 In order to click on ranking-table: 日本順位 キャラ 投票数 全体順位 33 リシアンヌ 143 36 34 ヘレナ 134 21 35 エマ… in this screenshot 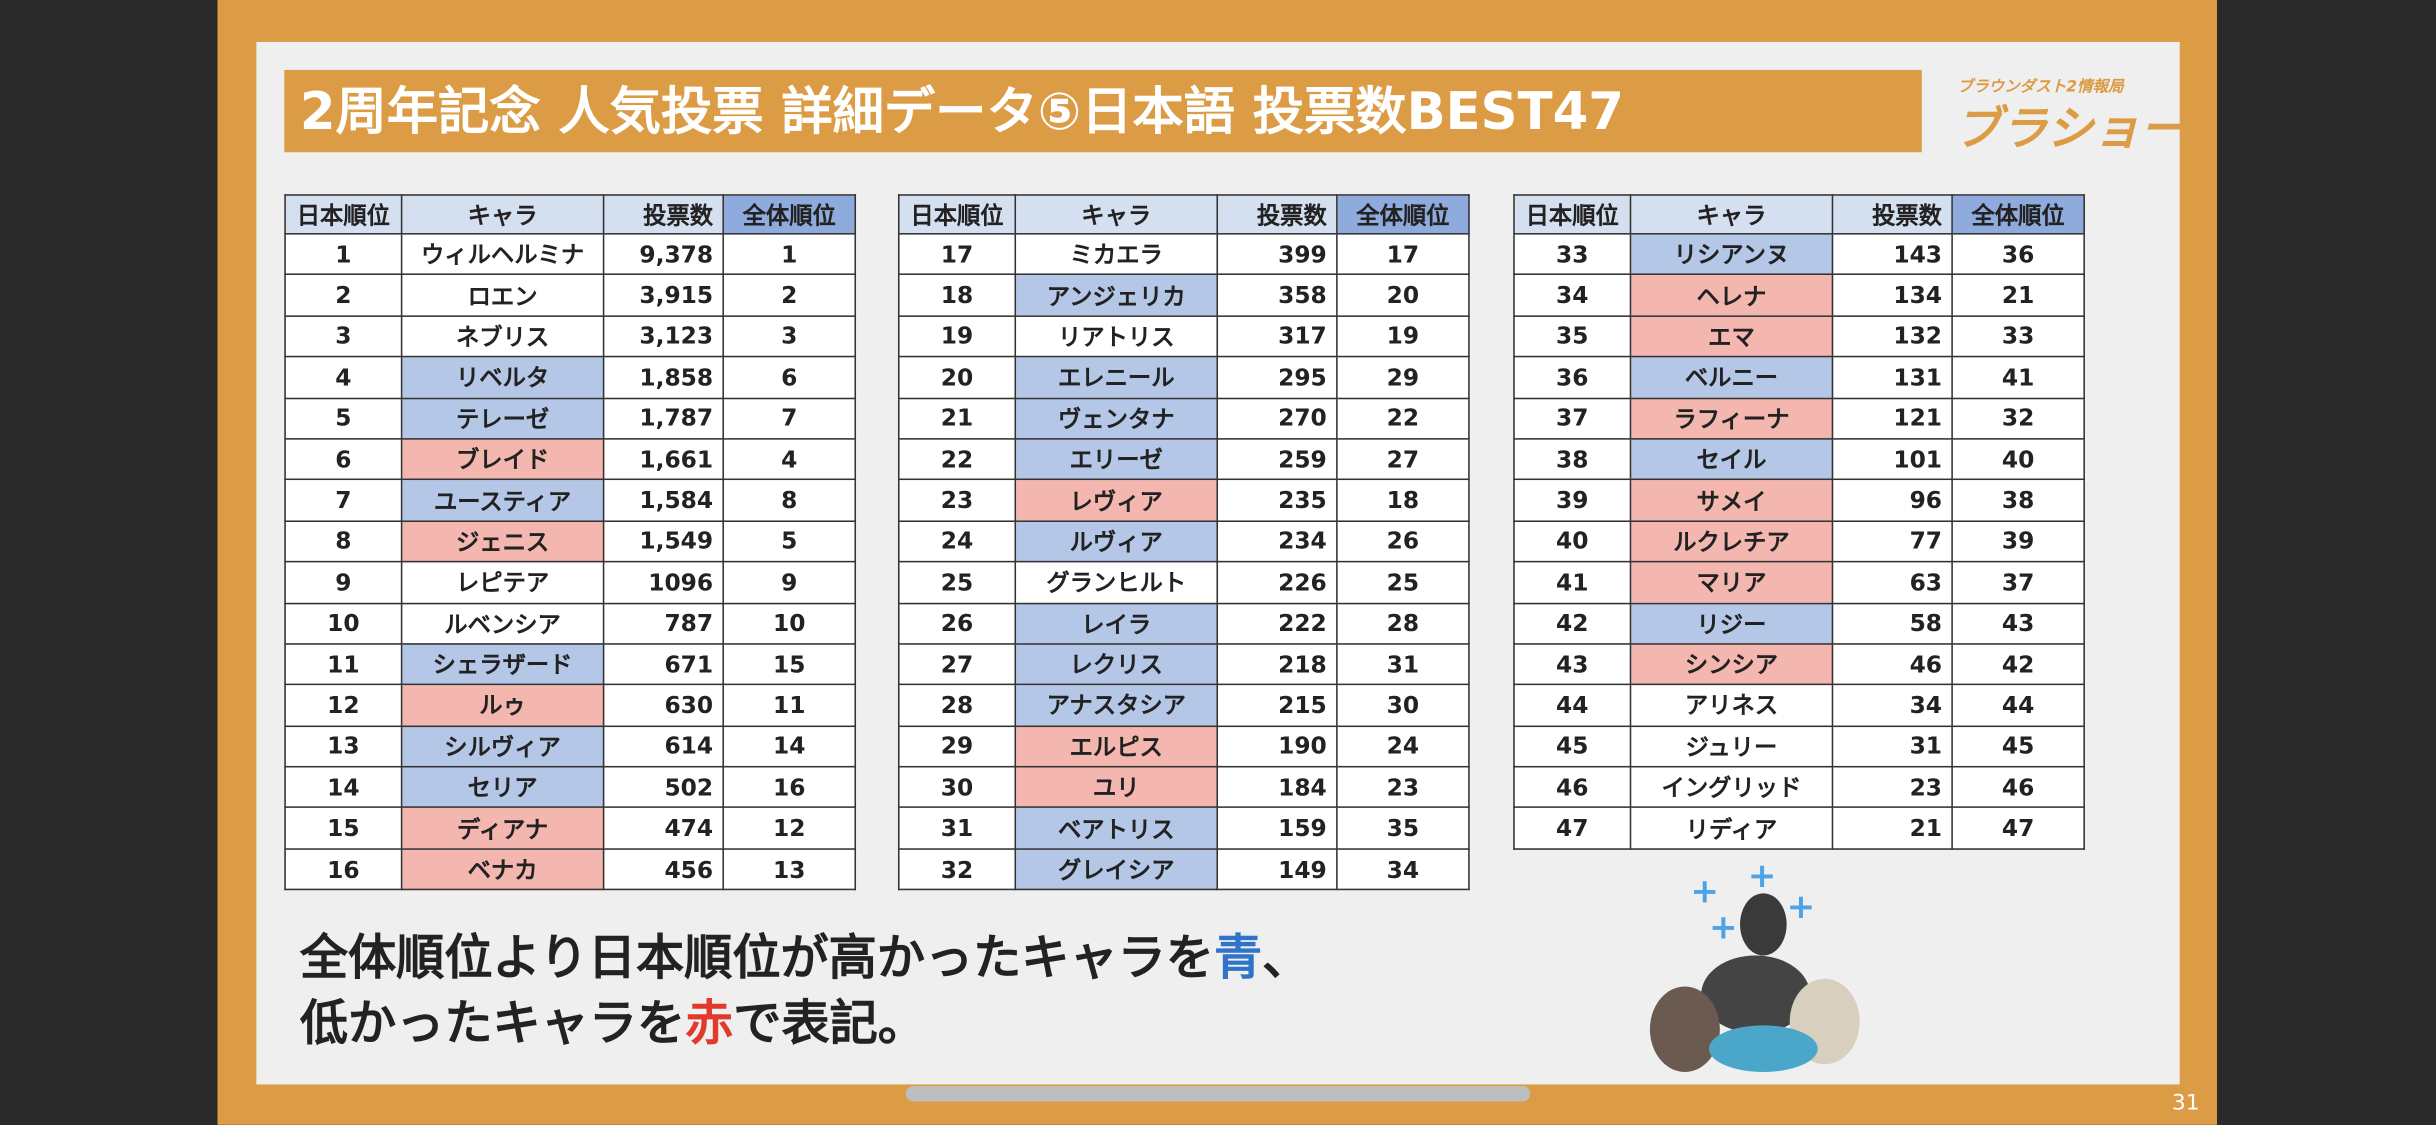, I will do `click(1799, 522)`.